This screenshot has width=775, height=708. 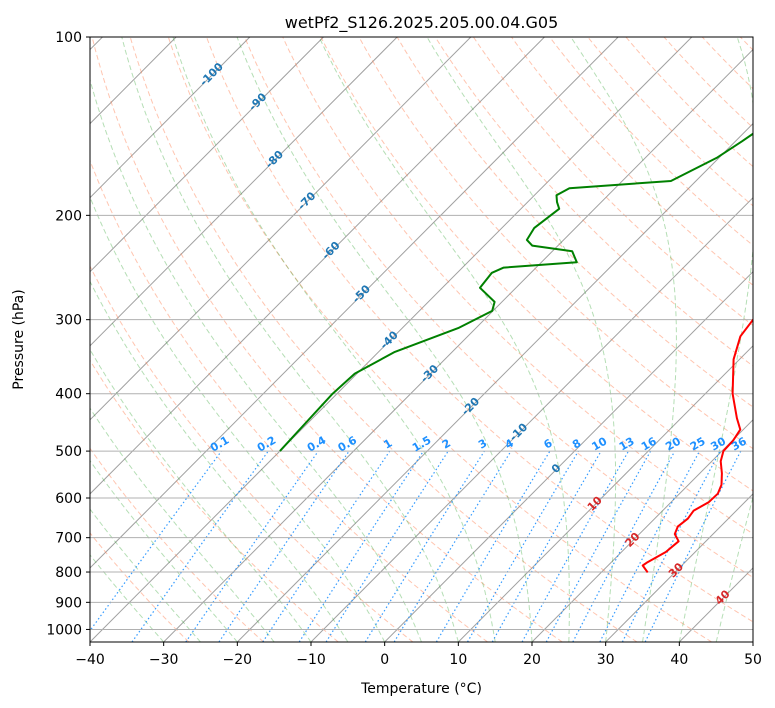 I want to click on y-tick-label: 500, so click(x=68, y=452).